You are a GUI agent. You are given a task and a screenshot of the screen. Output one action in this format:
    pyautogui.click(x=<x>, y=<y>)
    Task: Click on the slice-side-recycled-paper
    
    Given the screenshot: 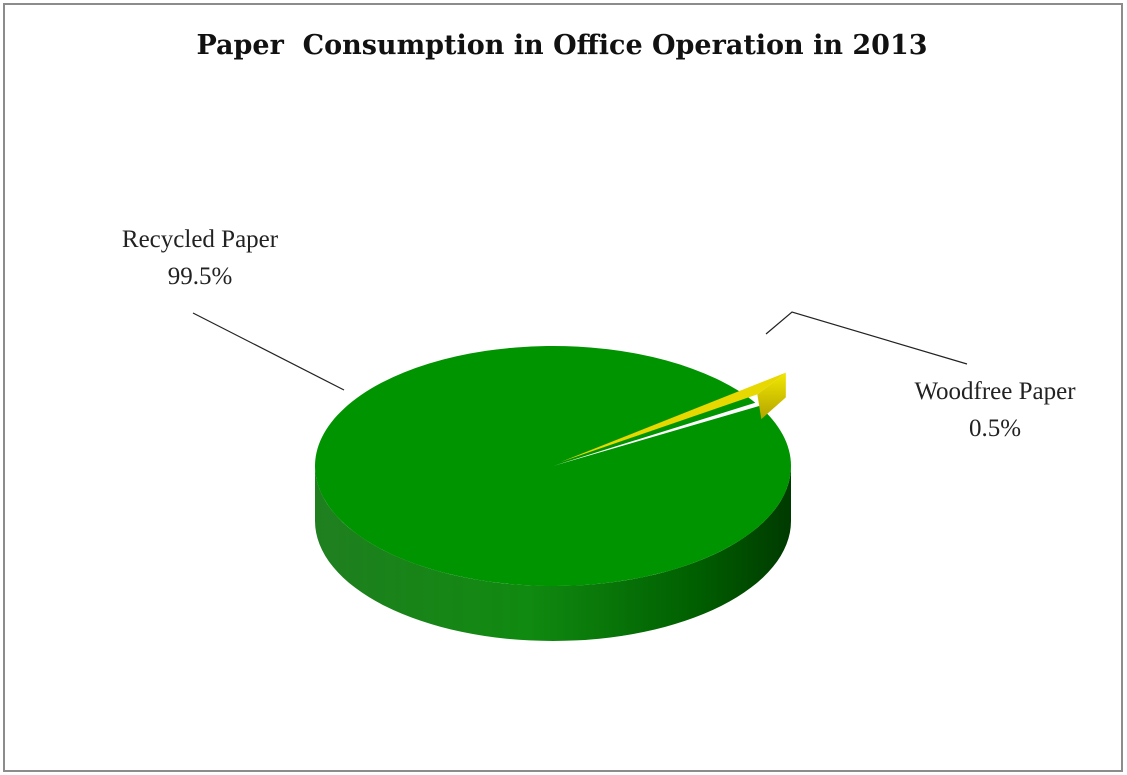 What is the action you would take?
    pyautogui.click(x=553, y=553)
    